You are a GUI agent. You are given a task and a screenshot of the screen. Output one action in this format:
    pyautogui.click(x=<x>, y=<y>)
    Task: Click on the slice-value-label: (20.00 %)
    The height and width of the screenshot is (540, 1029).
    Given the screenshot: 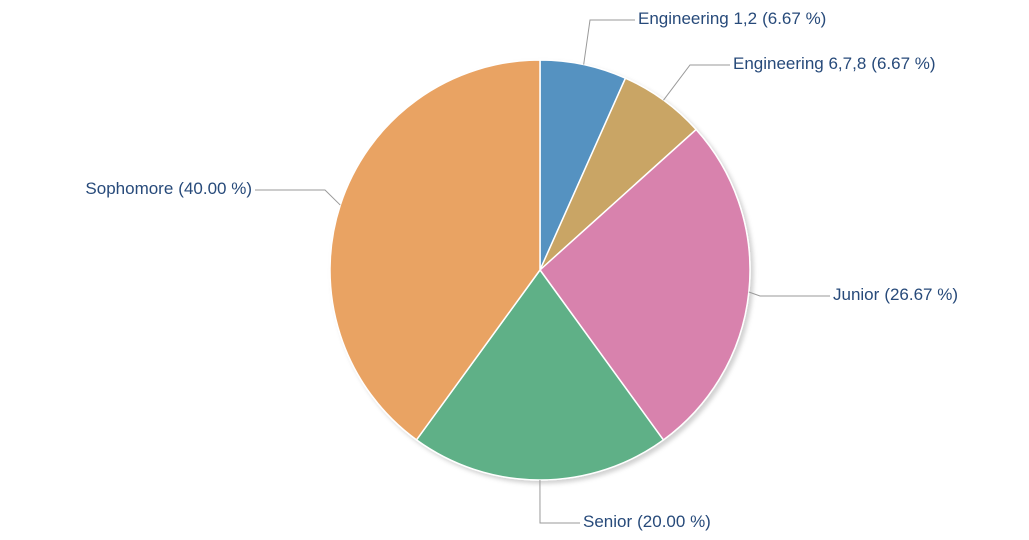 What is the action you would take?
    pyautogui.click(x=674, y=521)
    